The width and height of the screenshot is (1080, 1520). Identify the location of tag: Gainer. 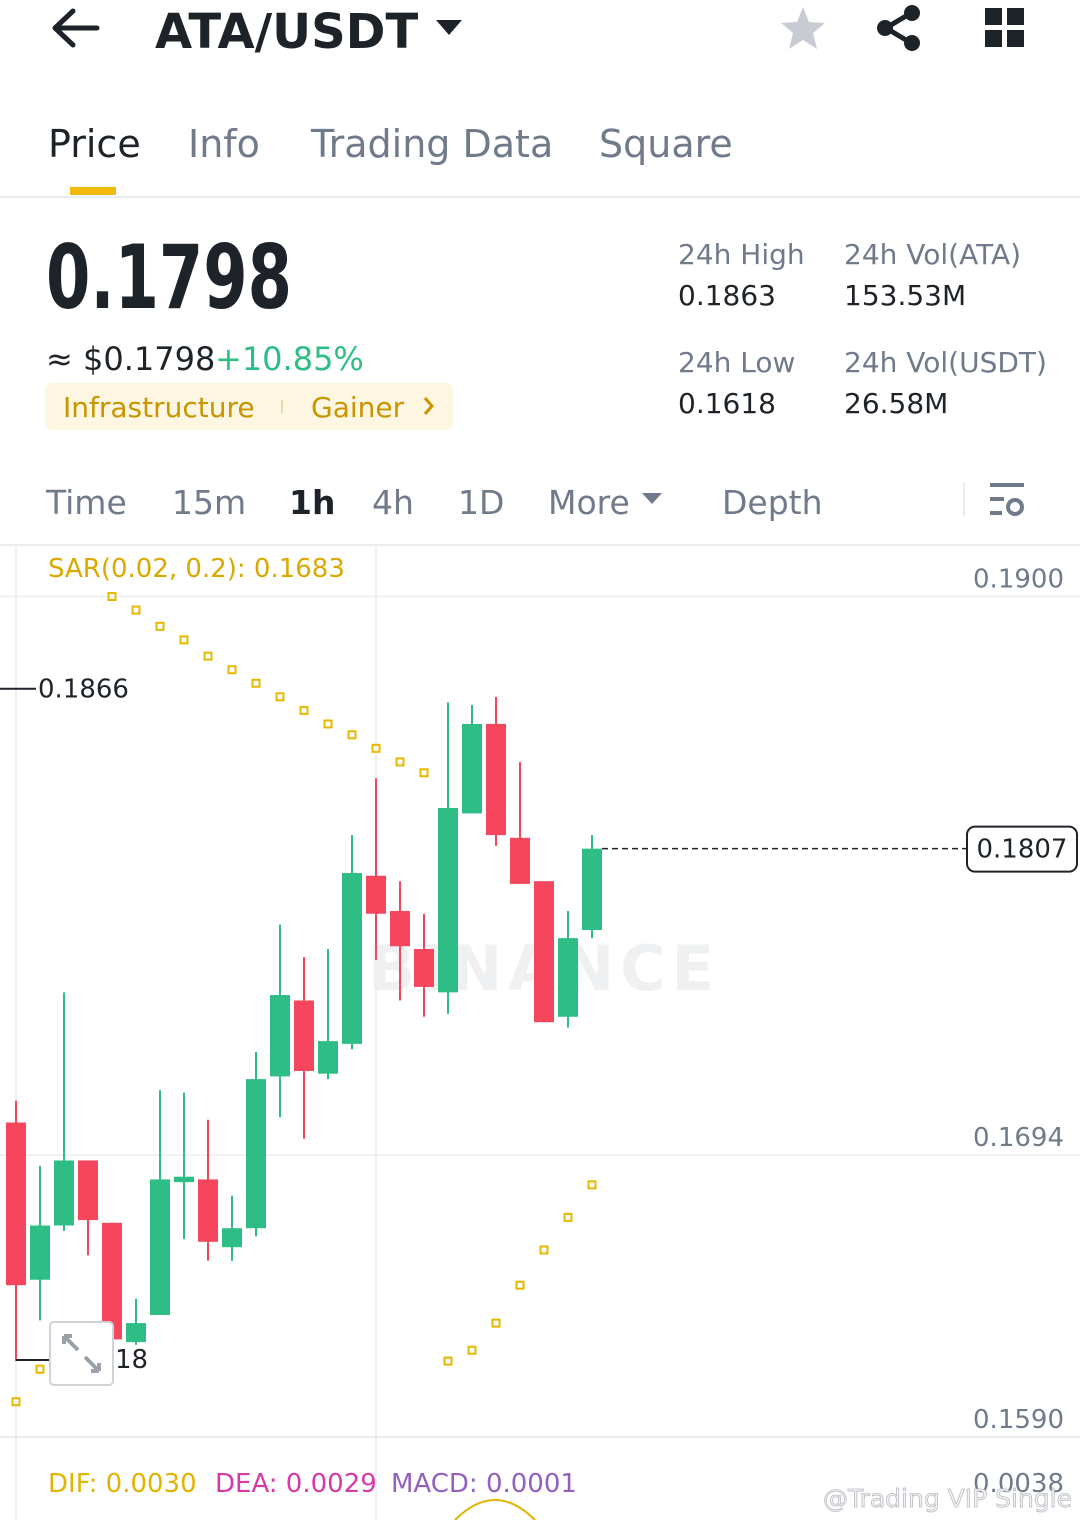
(358, 407).